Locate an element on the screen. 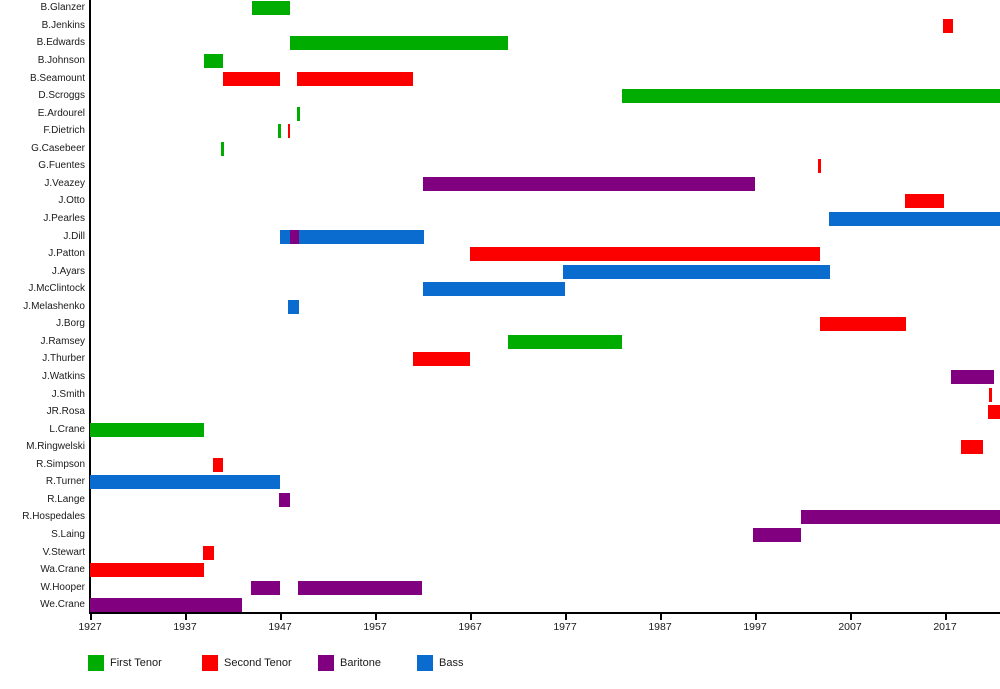 Image resolution: width=1000 pixels, height=689 pixels. y-axis-label: B.Seamount is located at coordinates (57, 78).